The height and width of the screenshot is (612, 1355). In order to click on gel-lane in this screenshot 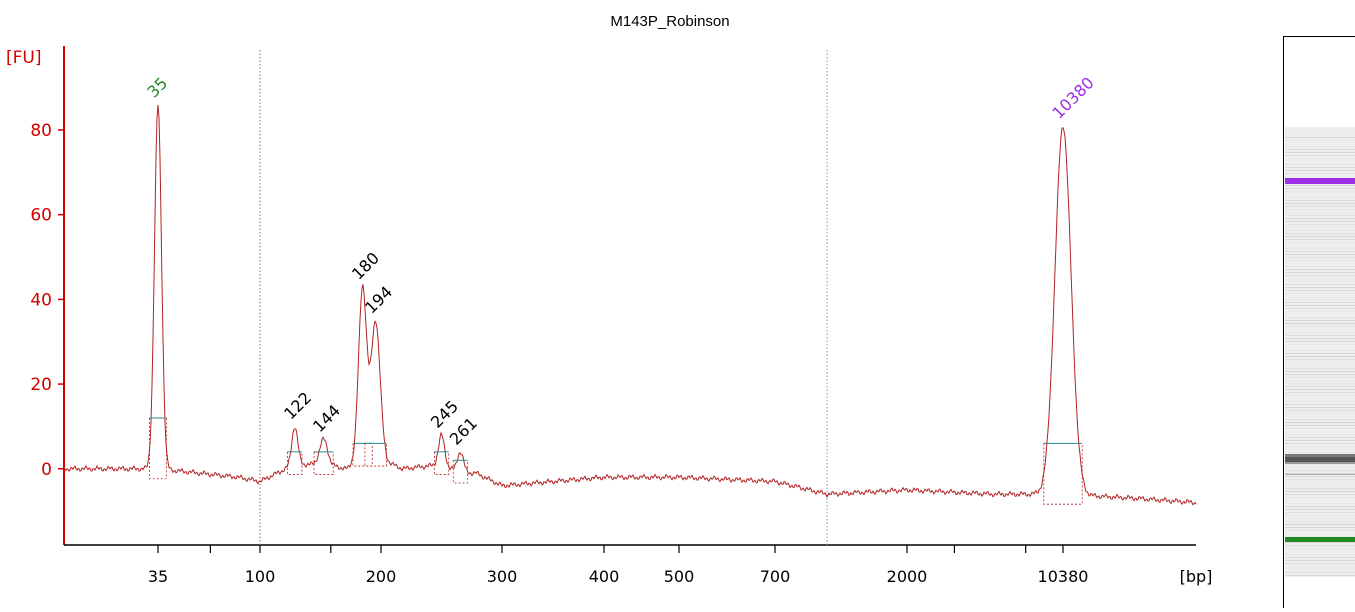, I will do `click(1319, 322)`.